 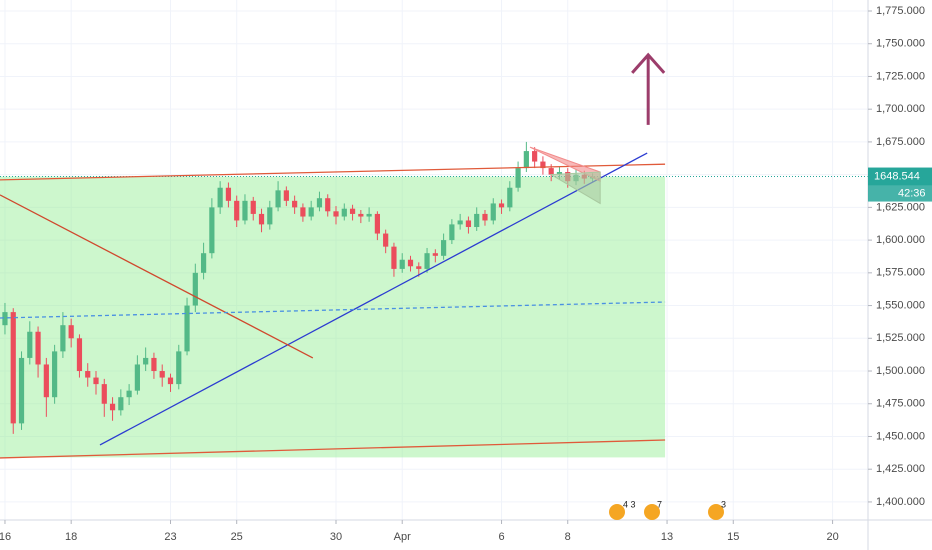 I want to click on x-tick-label: 15, so click(x=733, y=537).